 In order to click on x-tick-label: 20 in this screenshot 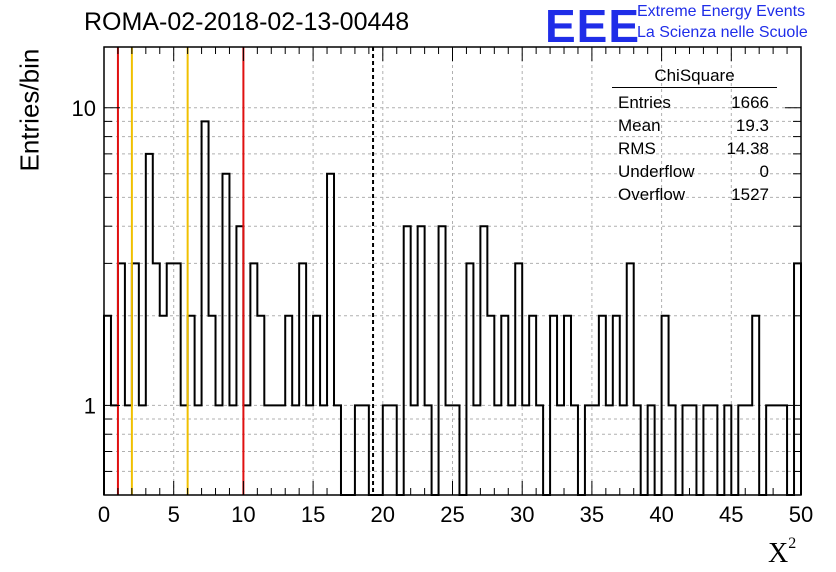, I will do `click(383, 514)`.